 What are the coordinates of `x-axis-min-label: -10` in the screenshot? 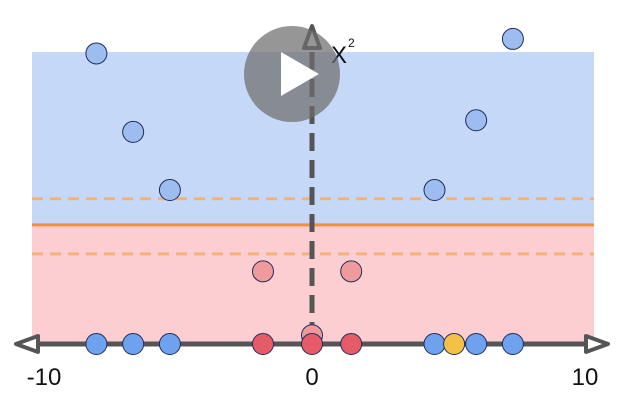 It's located at (44, 377).